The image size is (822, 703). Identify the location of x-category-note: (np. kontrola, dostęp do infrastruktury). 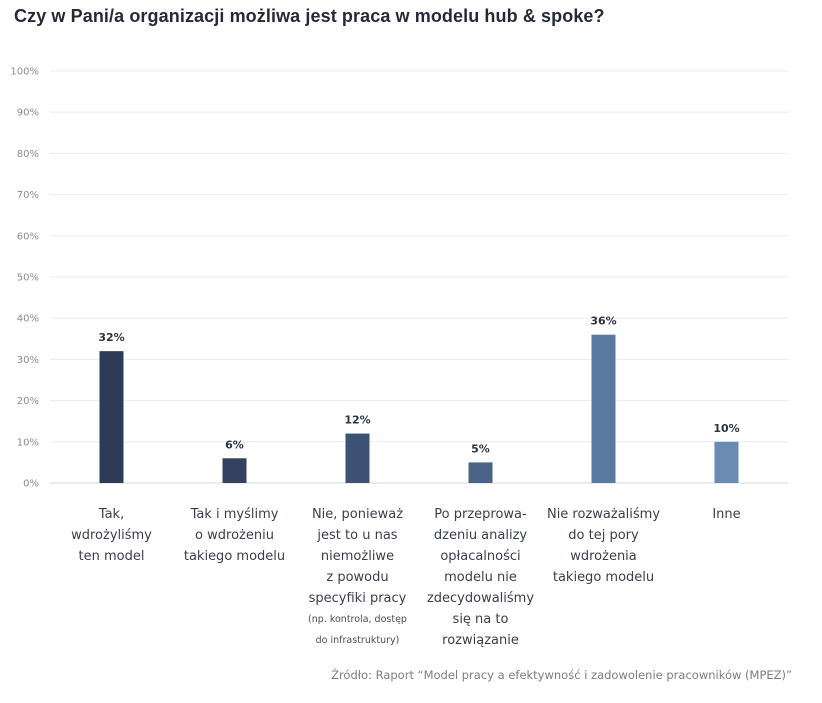
(357, 630).